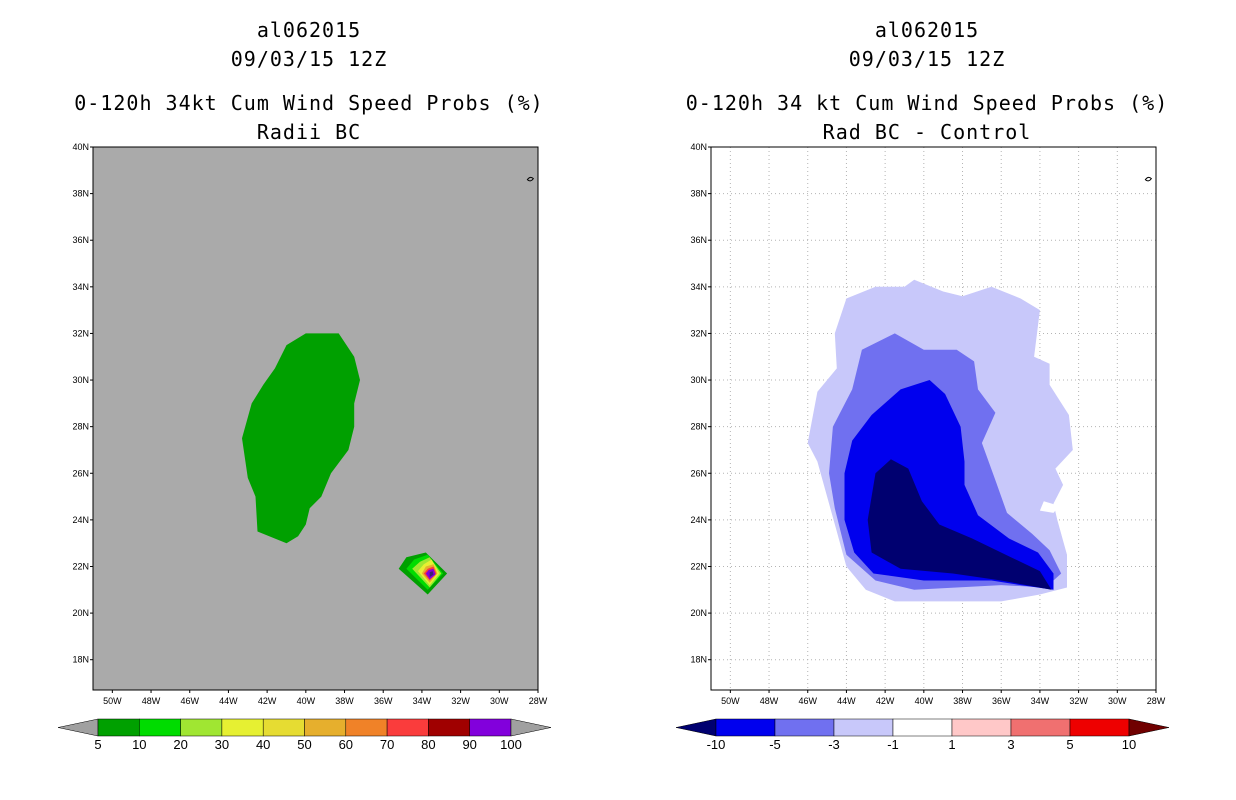 This screenshot has height=800, width=1236. I want to click on left-title-datetime: 09/03/15 12Z, so click(309, 59).